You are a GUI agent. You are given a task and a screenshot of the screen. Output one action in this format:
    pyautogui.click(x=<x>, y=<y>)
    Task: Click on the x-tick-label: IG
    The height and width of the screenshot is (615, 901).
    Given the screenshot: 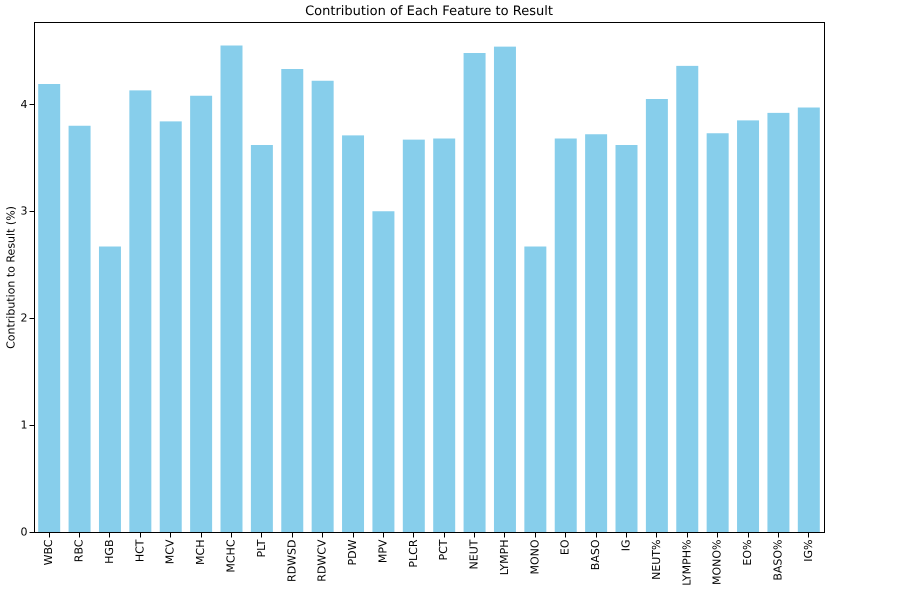 What is the action you would take?
    pyautogui.click(x=626, y=546)
    